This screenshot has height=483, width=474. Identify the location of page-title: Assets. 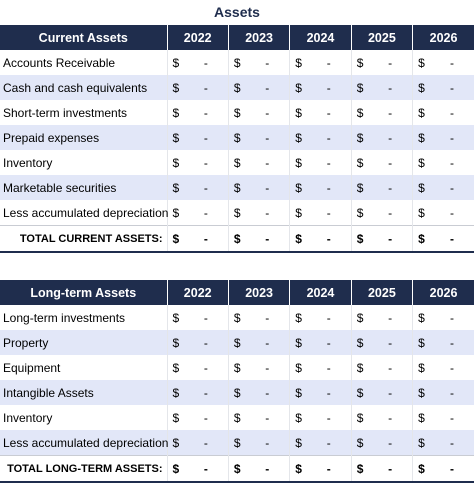
(237, 12).